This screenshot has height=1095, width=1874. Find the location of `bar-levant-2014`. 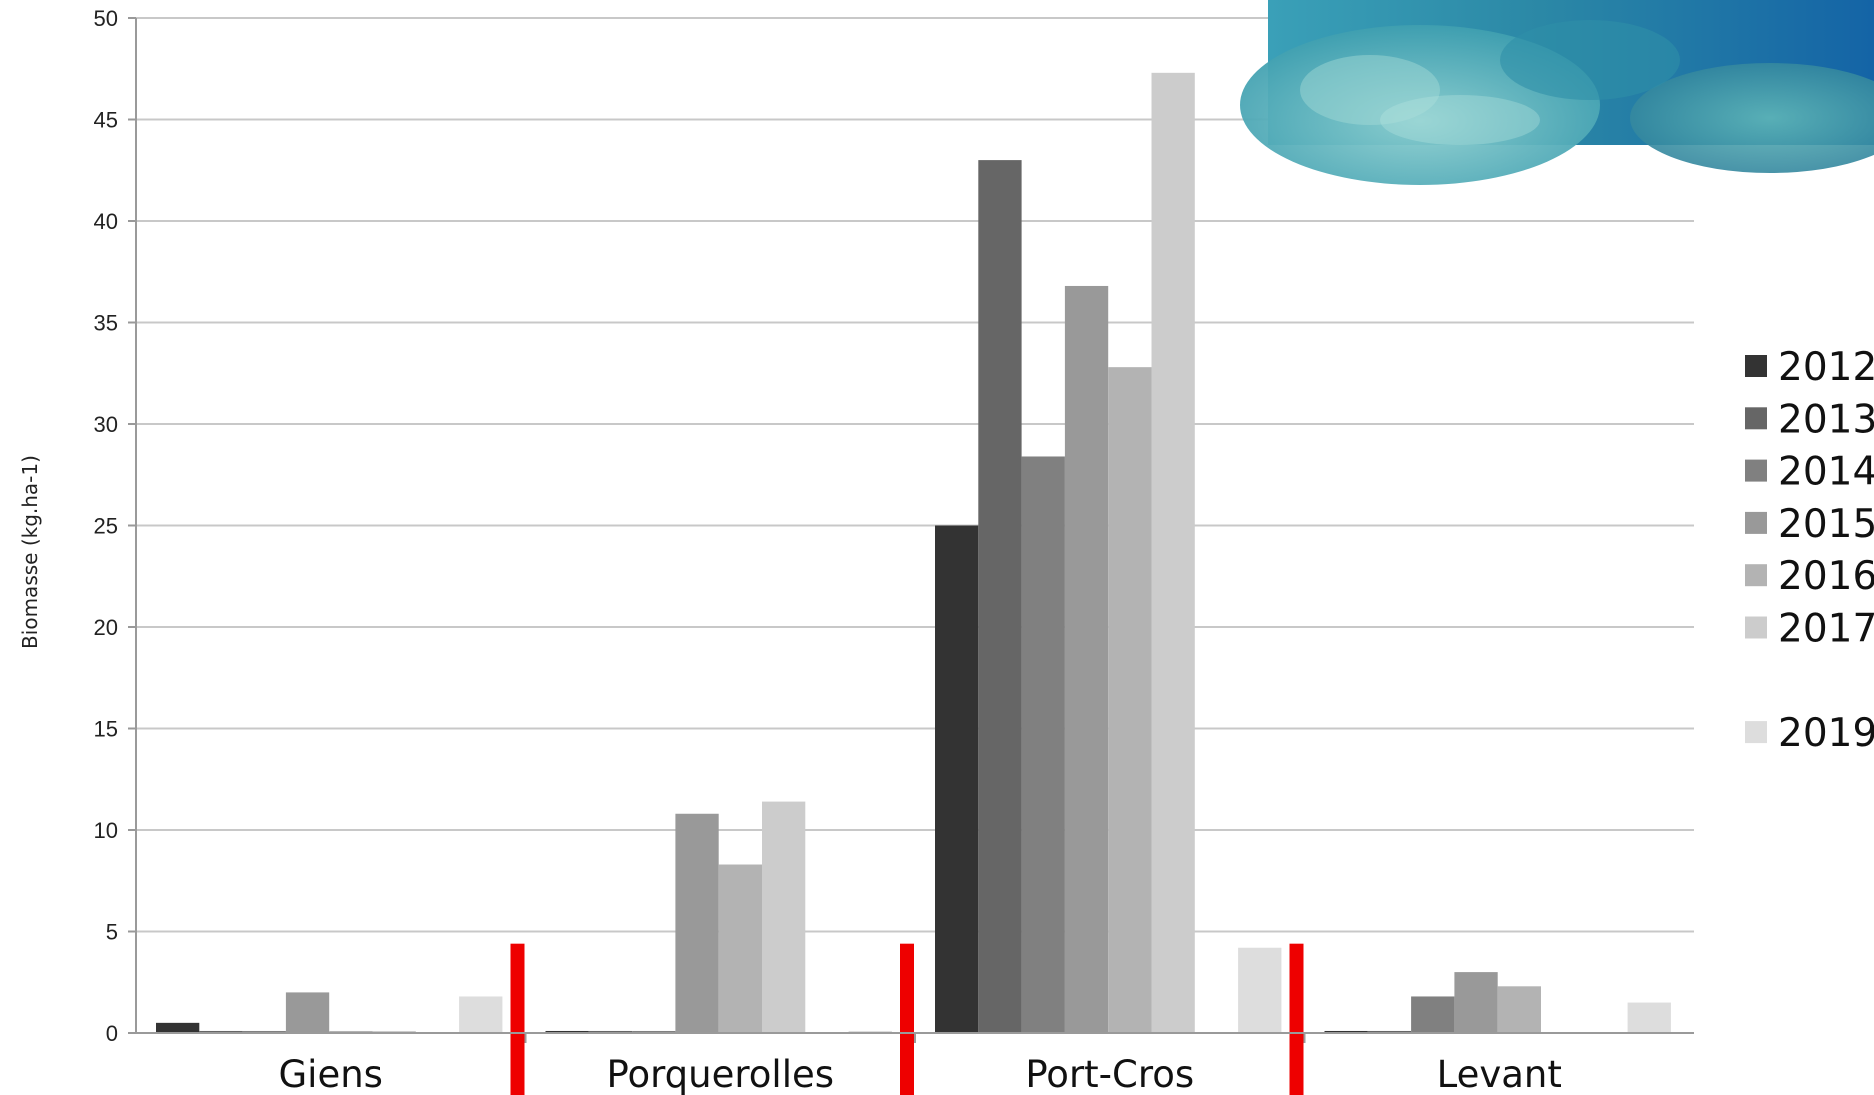

bar-levant-2014 is located at coordinates (1433, 1014).